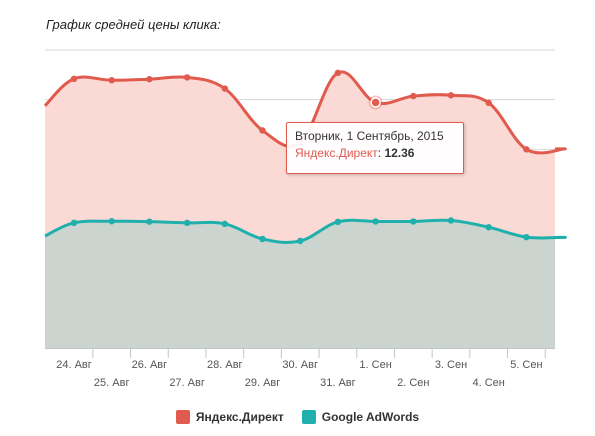  I want to click on x-tick-label: 27. Авг, so click(187, 383).